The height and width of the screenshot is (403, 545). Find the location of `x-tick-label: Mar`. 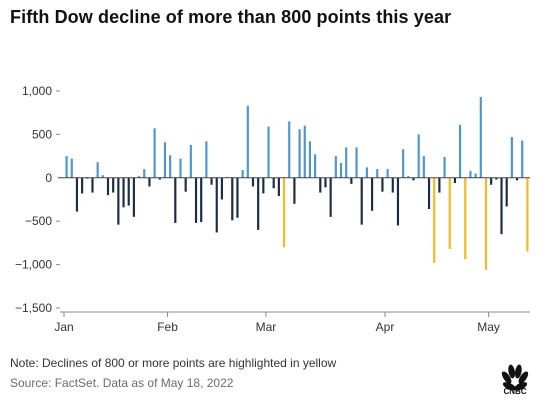

x-tick-label: Mar is located at coordinates (266, 327).